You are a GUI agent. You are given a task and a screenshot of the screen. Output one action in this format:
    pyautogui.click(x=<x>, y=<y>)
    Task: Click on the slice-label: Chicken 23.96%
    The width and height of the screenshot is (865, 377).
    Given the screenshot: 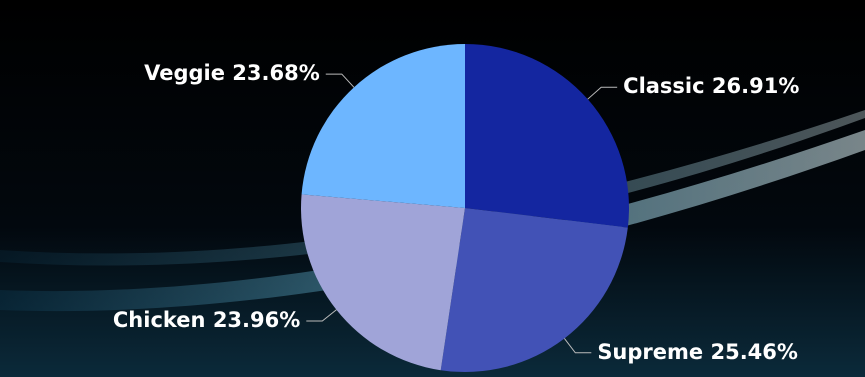 What is the action you would take?
    pyautogui.click(x=206, y=320)
    